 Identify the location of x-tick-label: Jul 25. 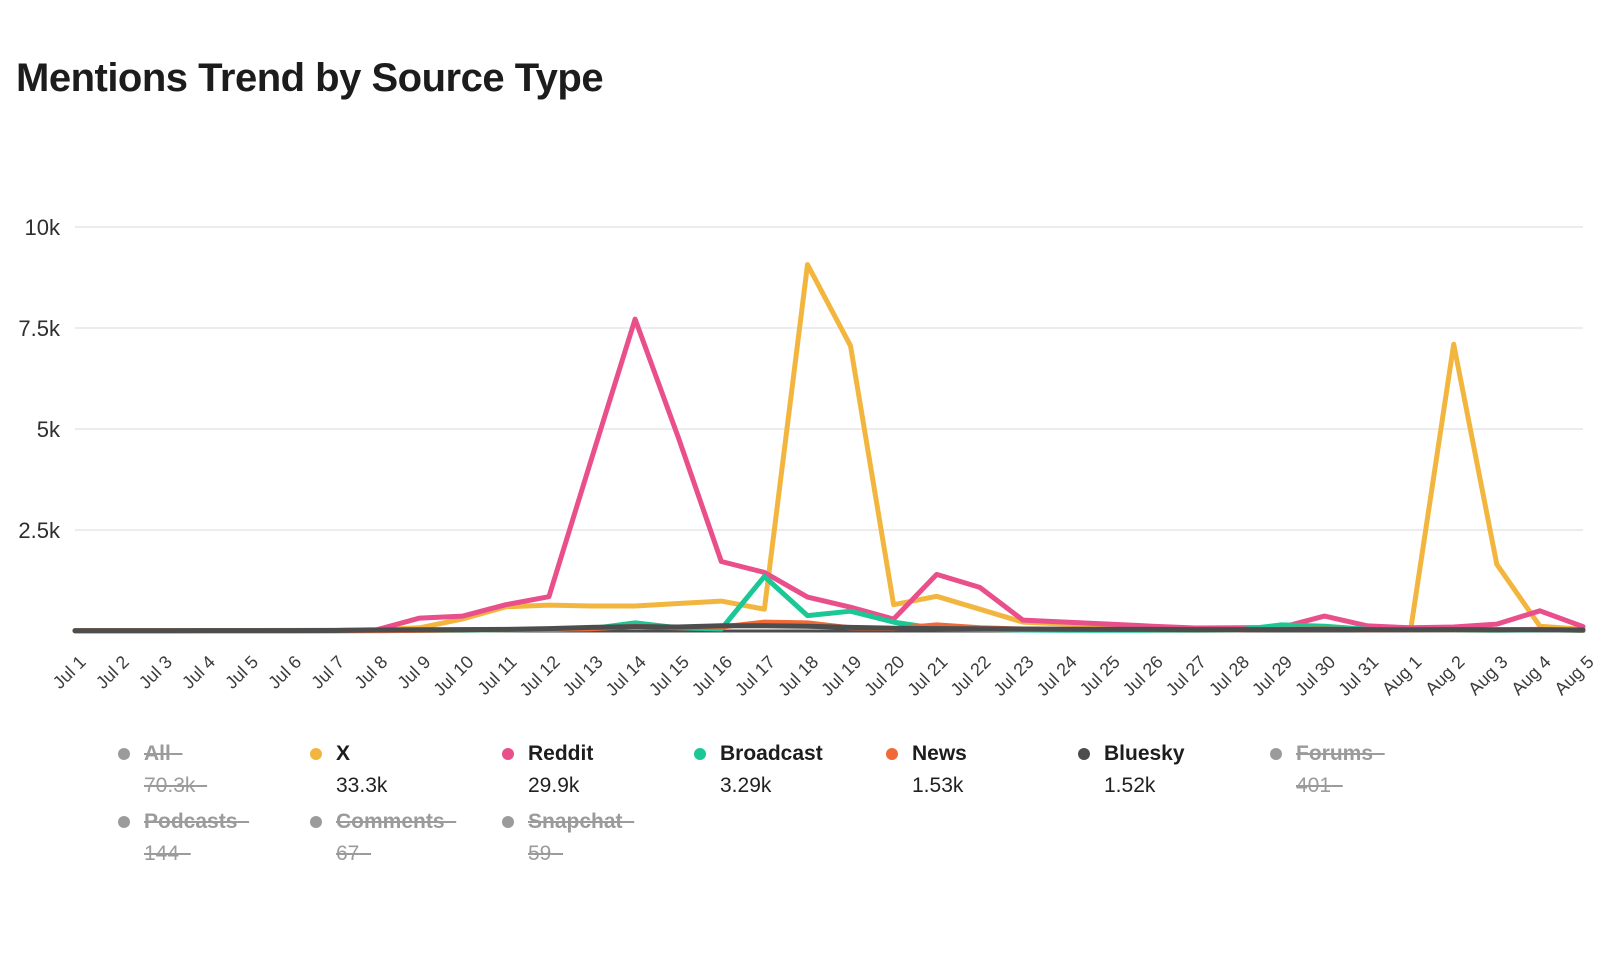
(1100, 676).